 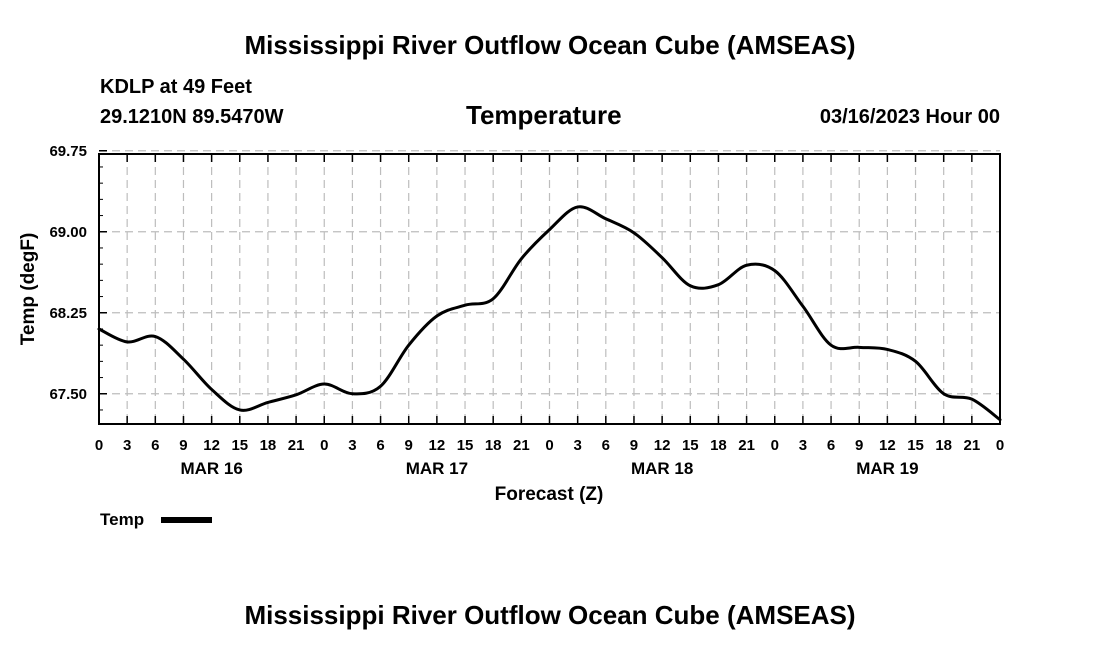 What do you see at coordinates (68, 232) in the screenshot?
I see `y-tick-label: 69.00` at bounding box center [68, 232].